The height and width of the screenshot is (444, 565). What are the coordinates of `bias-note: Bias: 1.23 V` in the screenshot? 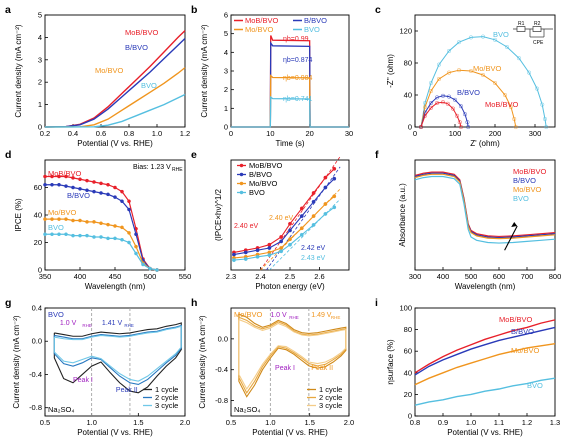 It's located at (152, 167).